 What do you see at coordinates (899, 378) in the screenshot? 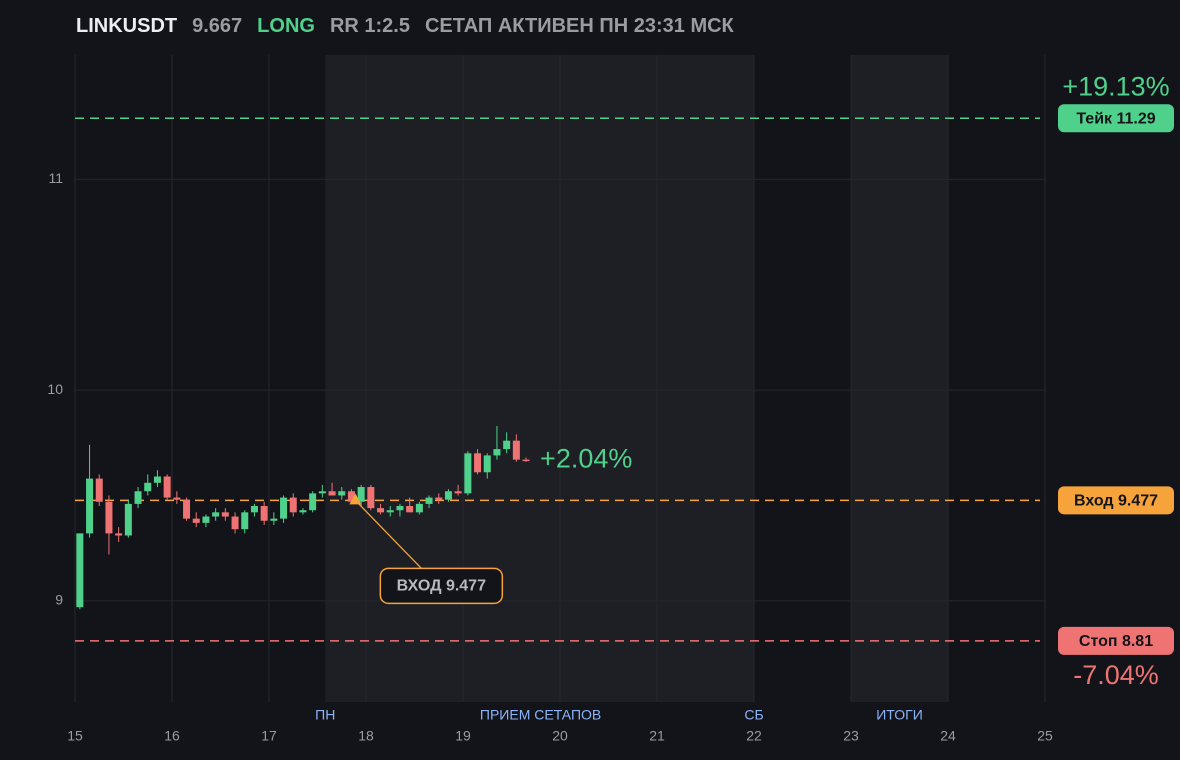
I see `session-band` at bounding box center [899, 378].